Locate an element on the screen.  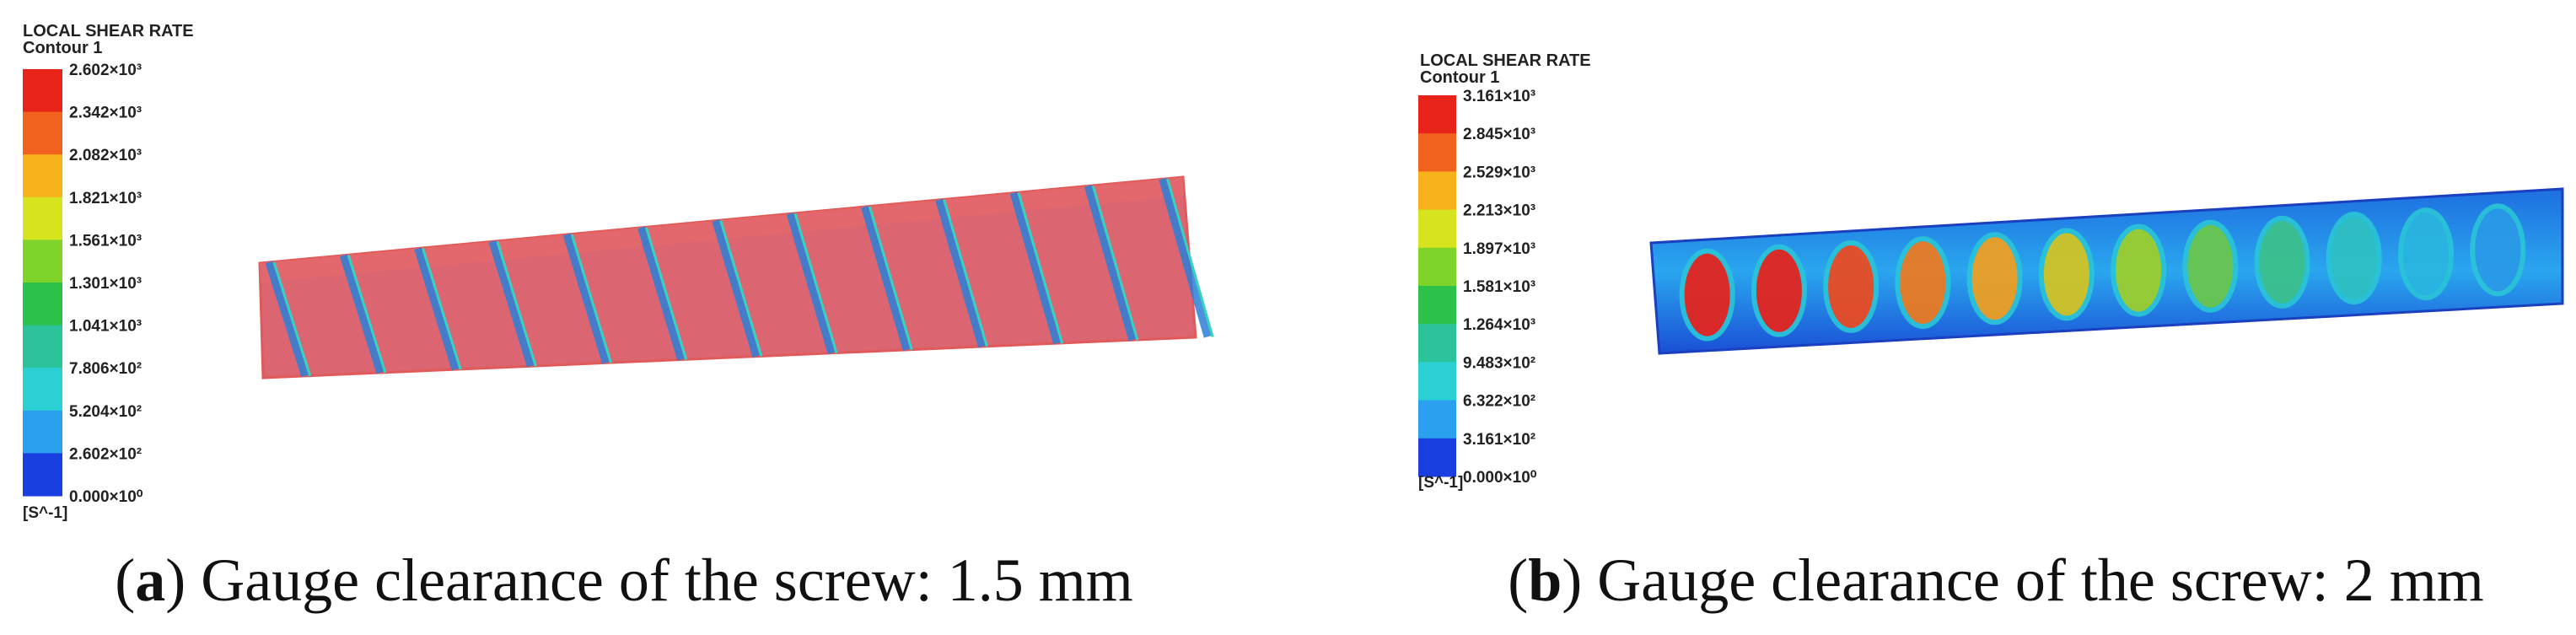
legend-label: 2.602×10³ is located at coordinates (105, 70).